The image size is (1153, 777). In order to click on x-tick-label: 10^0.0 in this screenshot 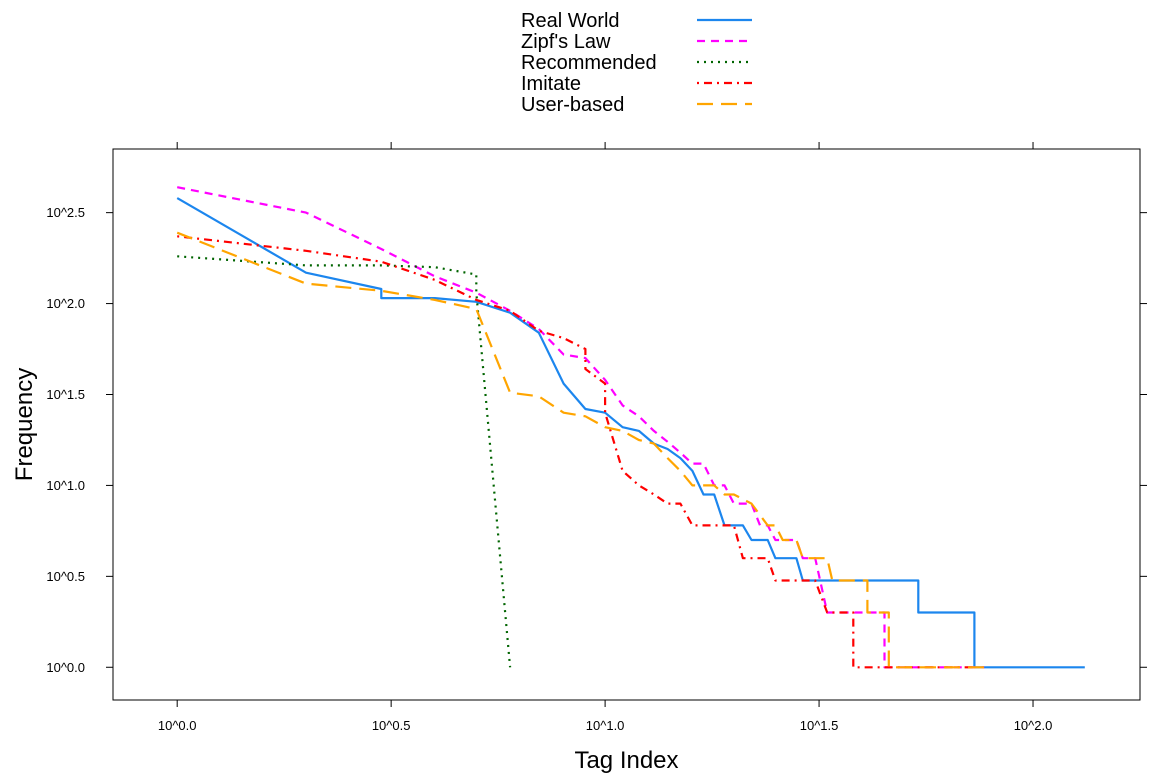, I will do `click(177, 725)`.